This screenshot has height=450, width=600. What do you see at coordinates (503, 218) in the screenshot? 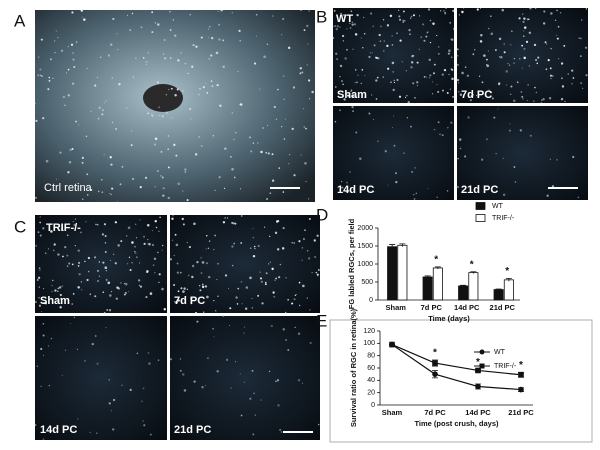
I see `legend-label: TRIF-/-` at bounding box center [503, 218].